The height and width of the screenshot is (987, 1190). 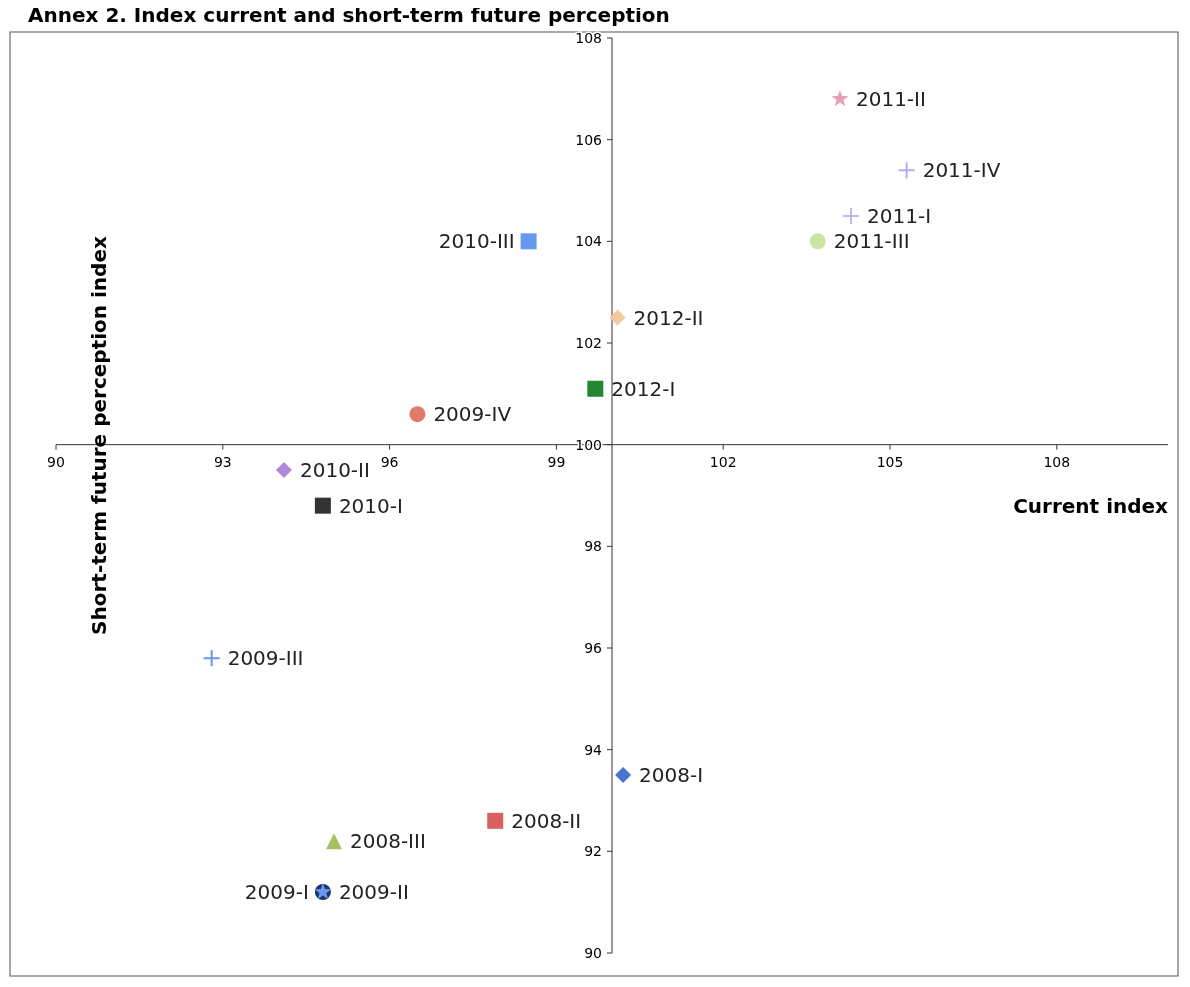 I want to click on x-tick-label: 93, so click(x=222, y=461).